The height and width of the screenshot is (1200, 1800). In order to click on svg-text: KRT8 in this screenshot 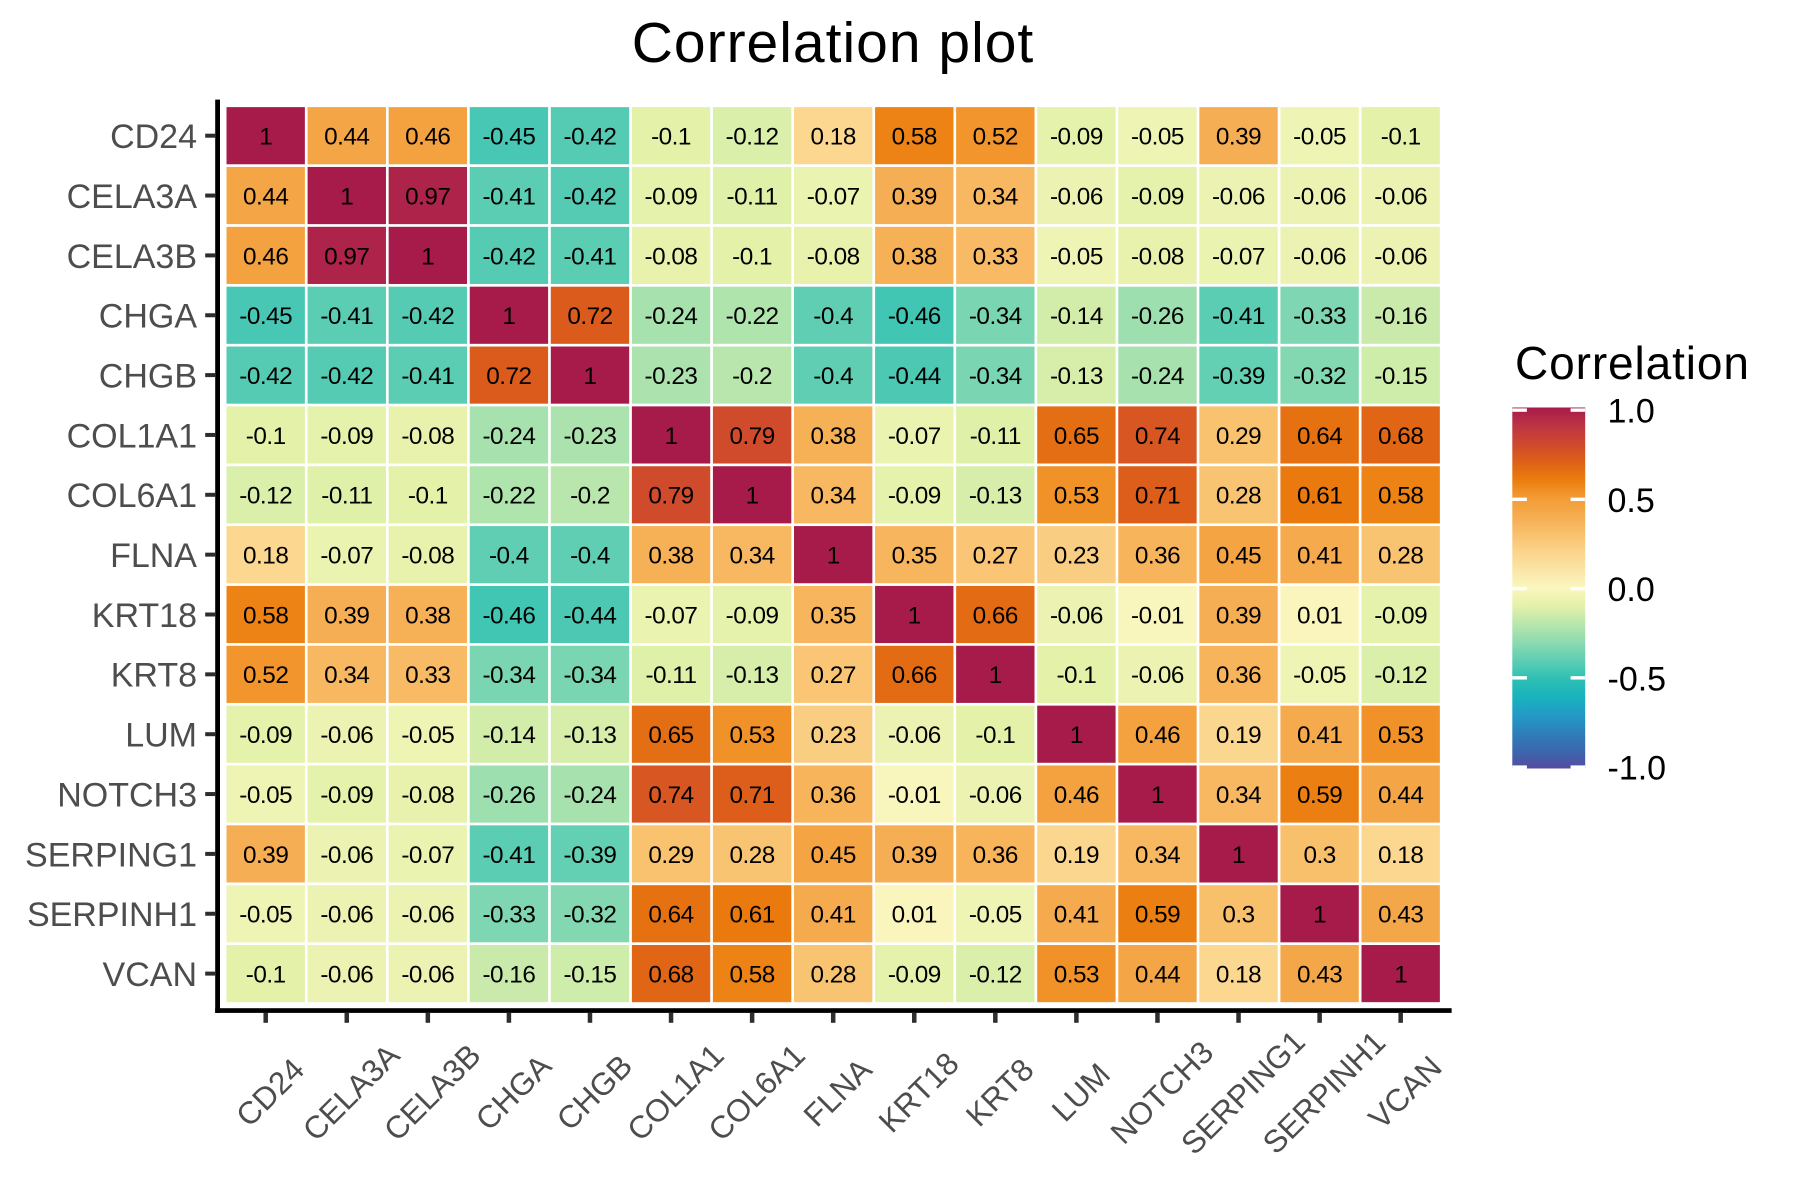, I will do `click(154, 676)`.